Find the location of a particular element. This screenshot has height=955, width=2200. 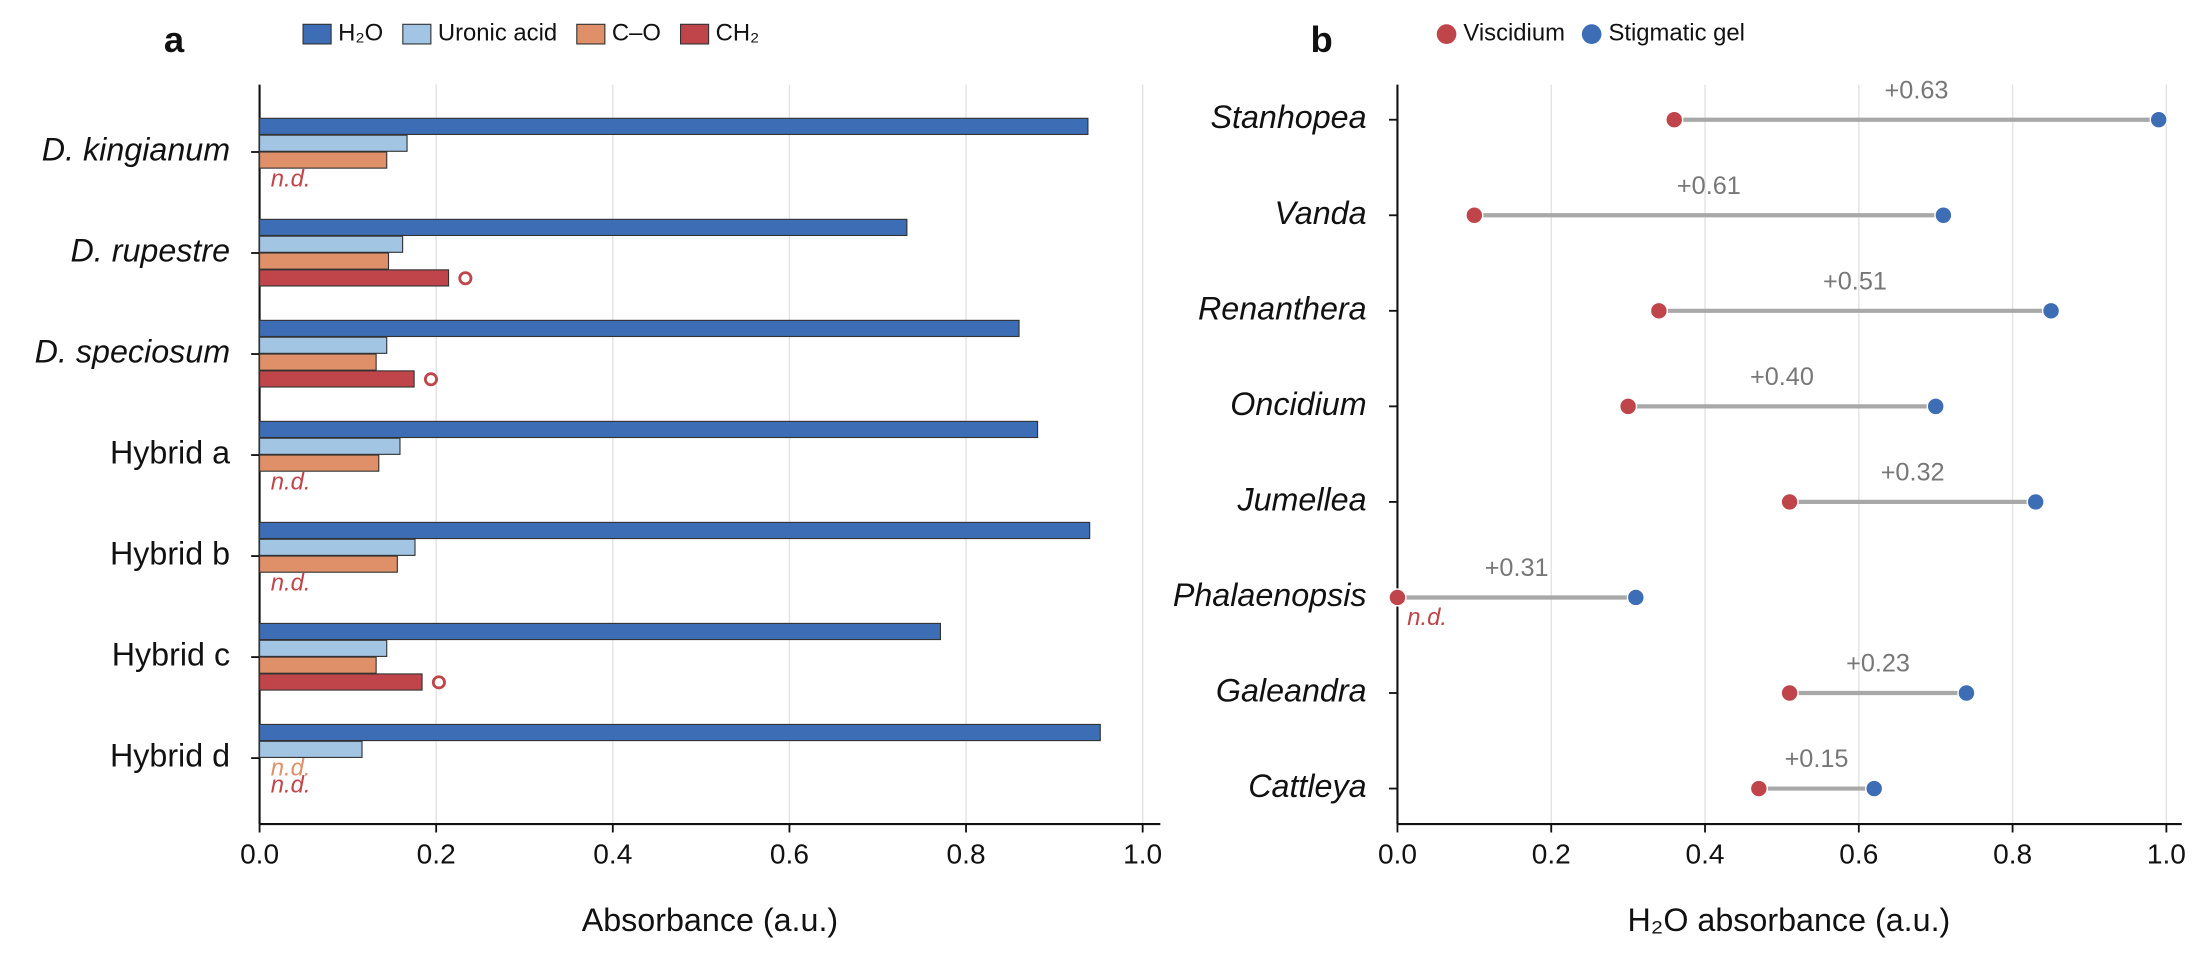

legend-label: Viscidium is located at coordinates (1514, 32).